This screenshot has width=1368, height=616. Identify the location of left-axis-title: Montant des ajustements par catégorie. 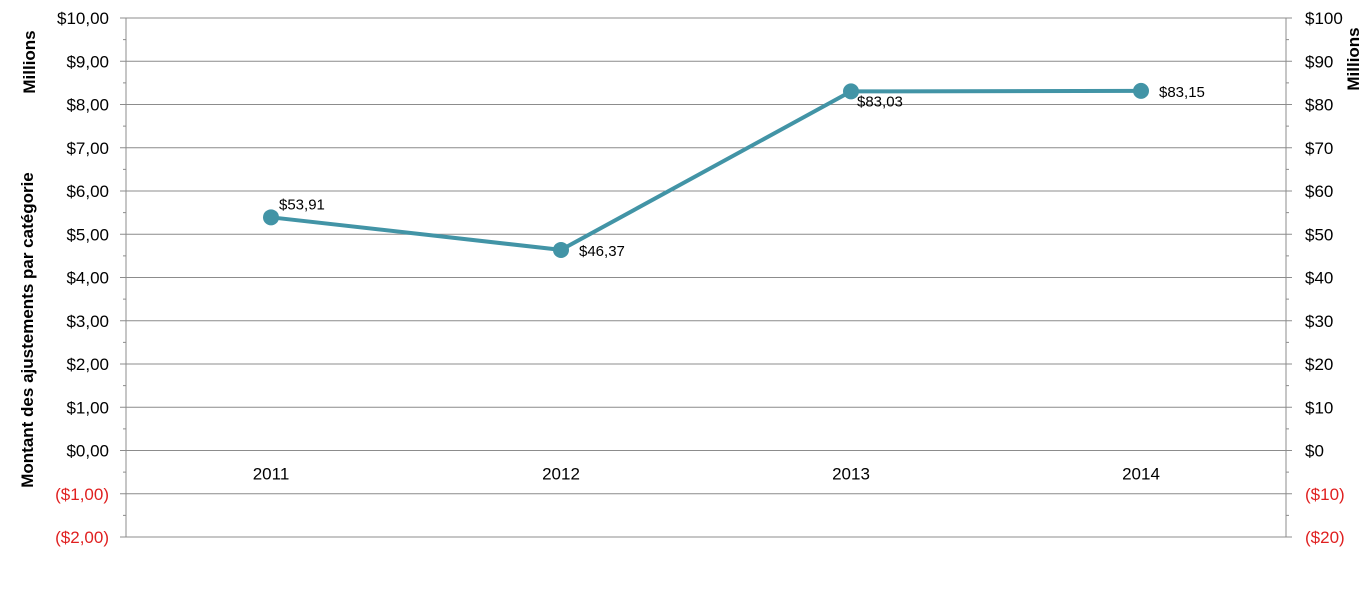
(27, 330).